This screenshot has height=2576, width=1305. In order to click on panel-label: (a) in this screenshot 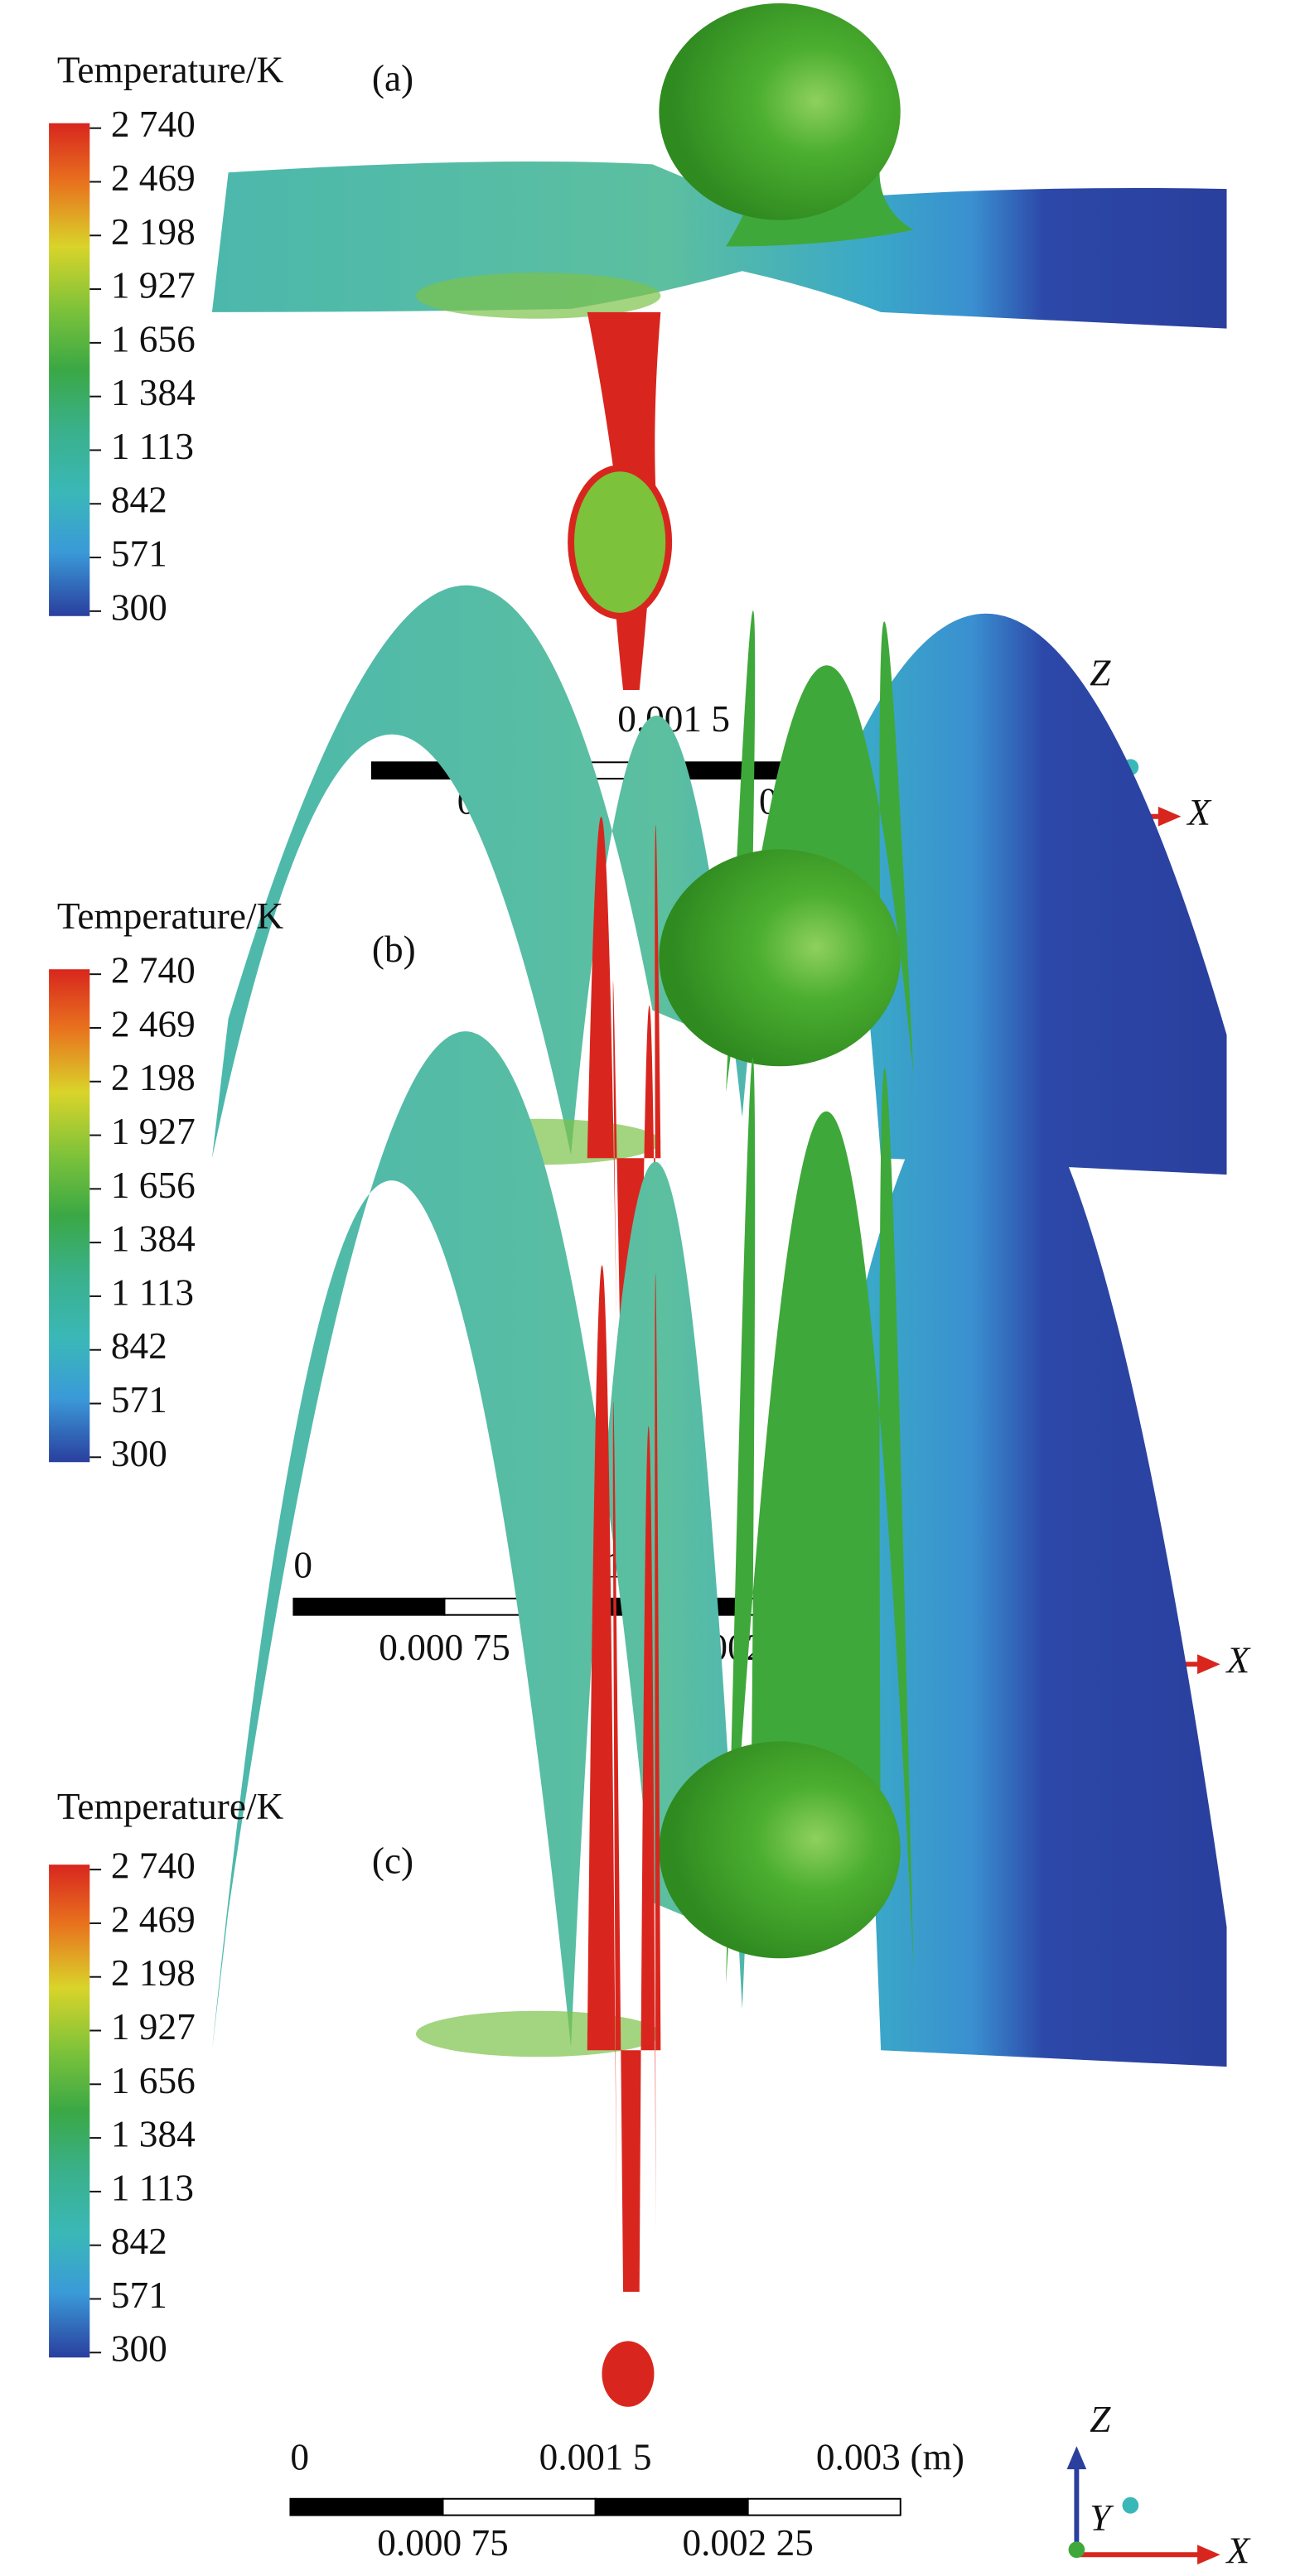, I will do `click(392, 78)`.